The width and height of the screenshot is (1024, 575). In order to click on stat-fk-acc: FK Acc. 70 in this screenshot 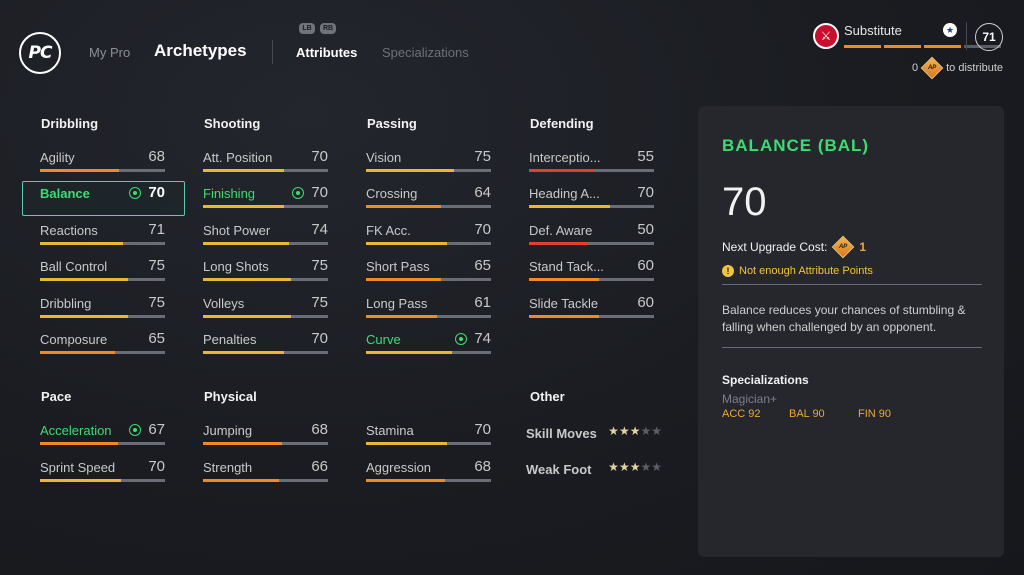, I will do `click(428, 230)`.